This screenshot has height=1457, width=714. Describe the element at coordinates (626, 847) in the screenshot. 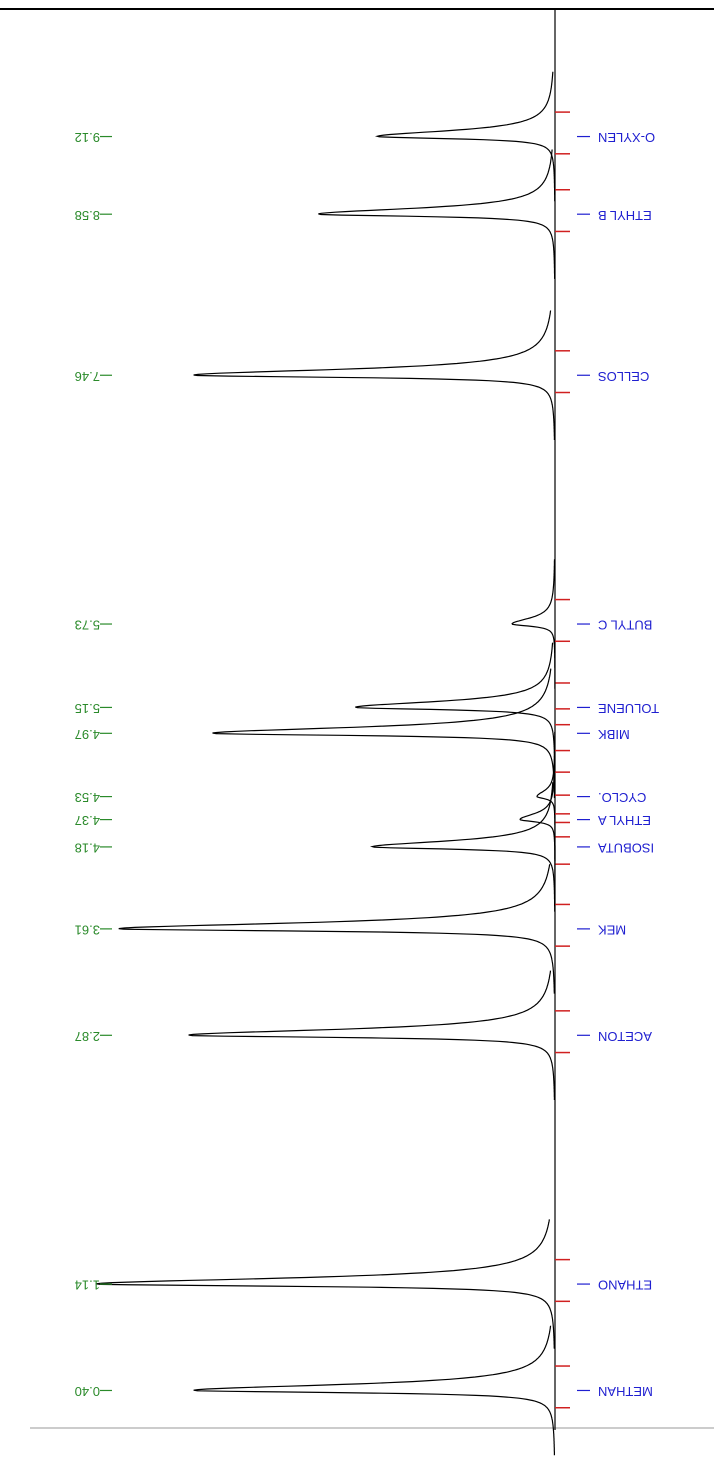

I see `compound-name: ISOBUTA` at that location.